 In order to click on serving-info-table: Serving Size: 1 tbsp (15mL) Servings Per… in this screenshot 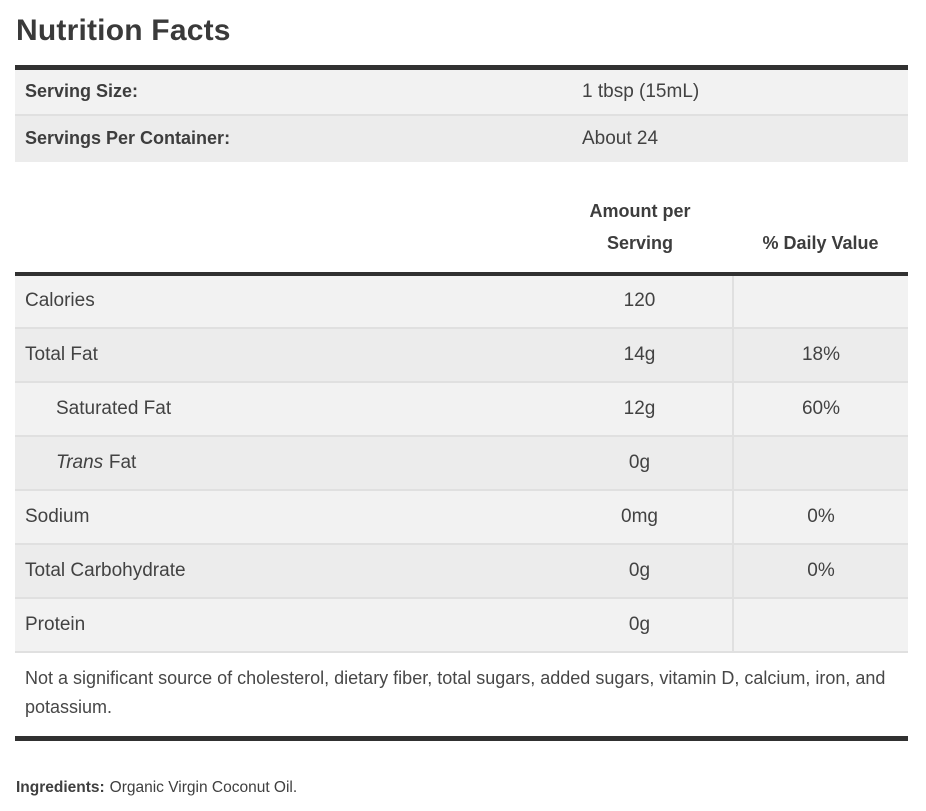, I will do `click(461, 113)`.